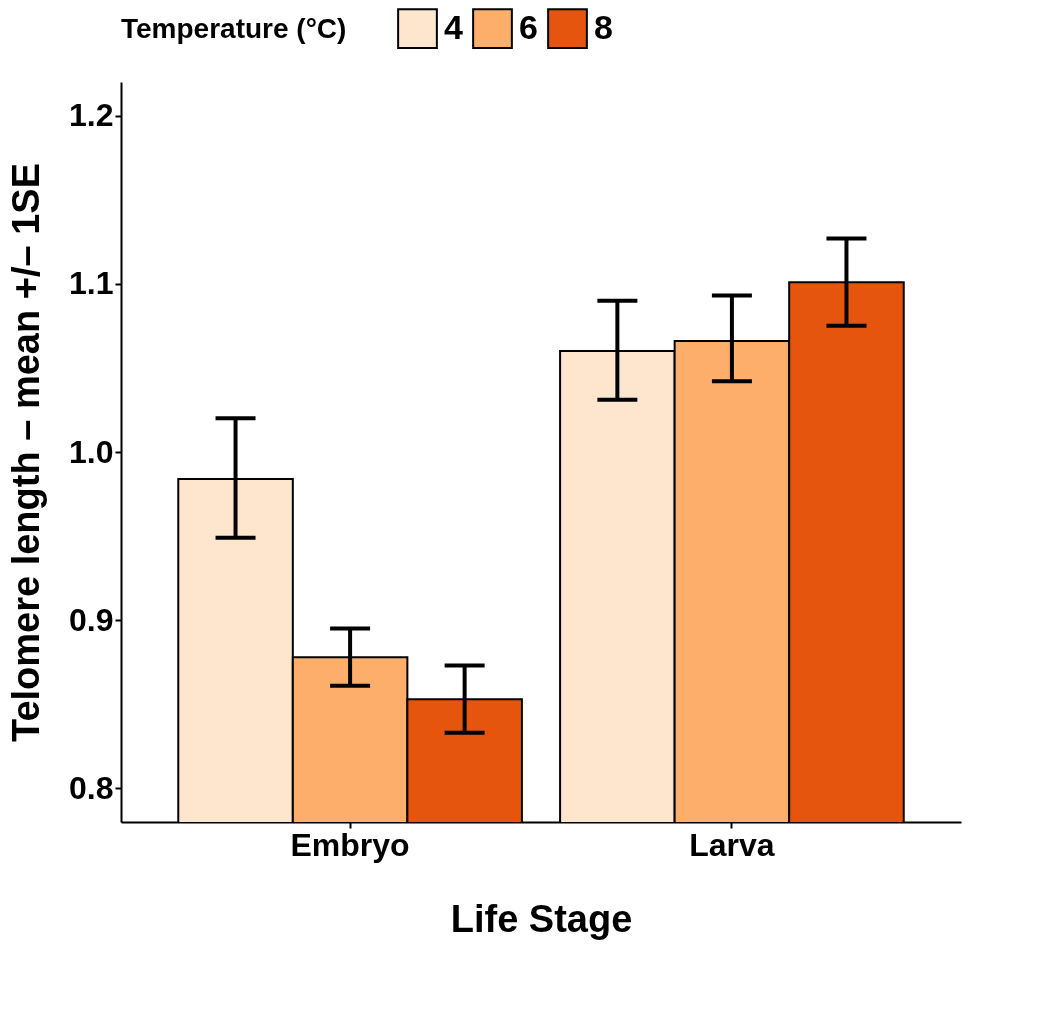 The width and height of the screenshot is (1057, 1010). I want to click on y-tick-label: 0.8, so click(91, 787).